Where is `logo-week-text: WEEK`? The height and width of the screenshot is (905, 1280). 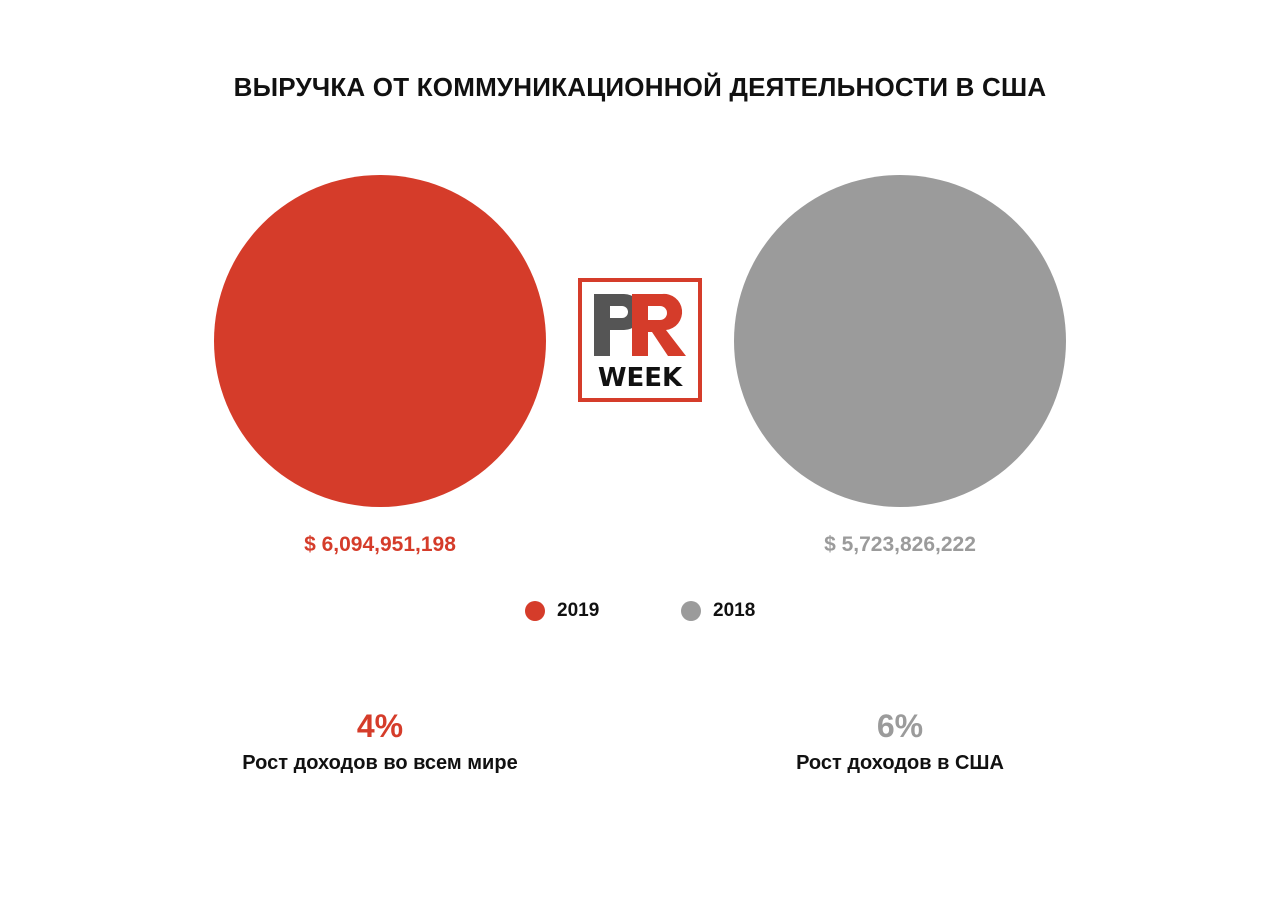 logo-week-text: WEEK is located at coordinates (640, 378).